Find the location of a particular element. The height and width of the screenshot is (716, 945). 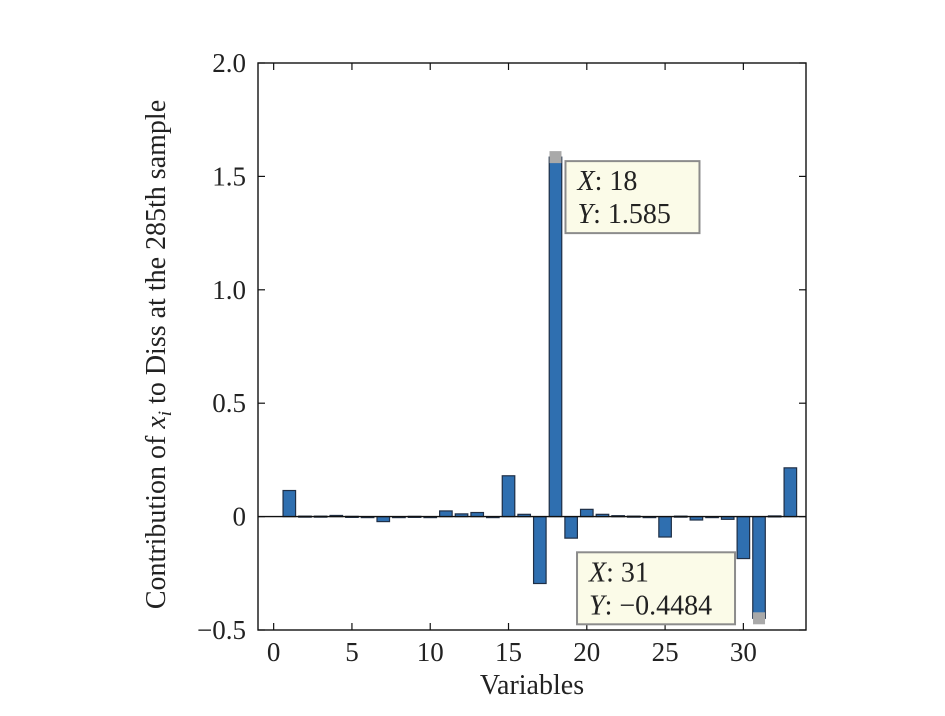

x-tick-label: 5 is located at coordinates (352, 652).